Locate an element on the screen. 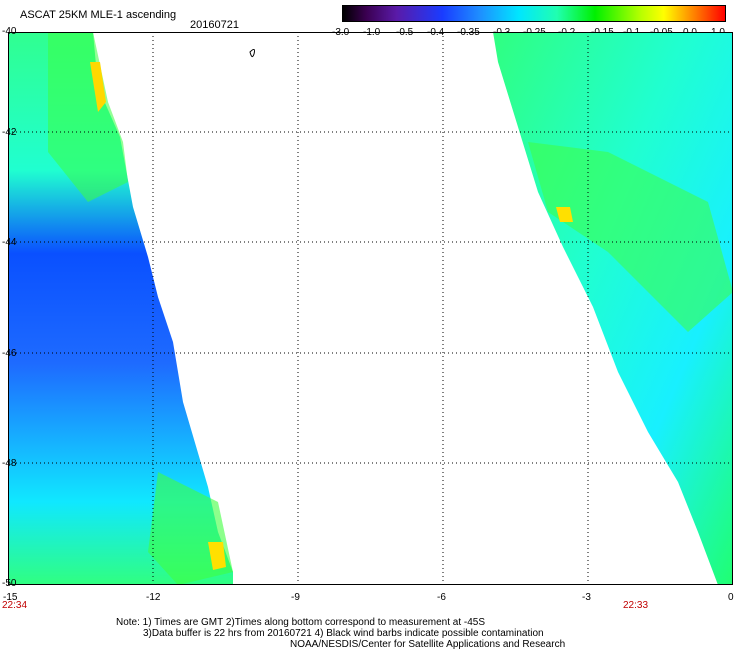 This screenshot has height=650, width=740. lon-label: -12 is located at coordinates (153, 597).